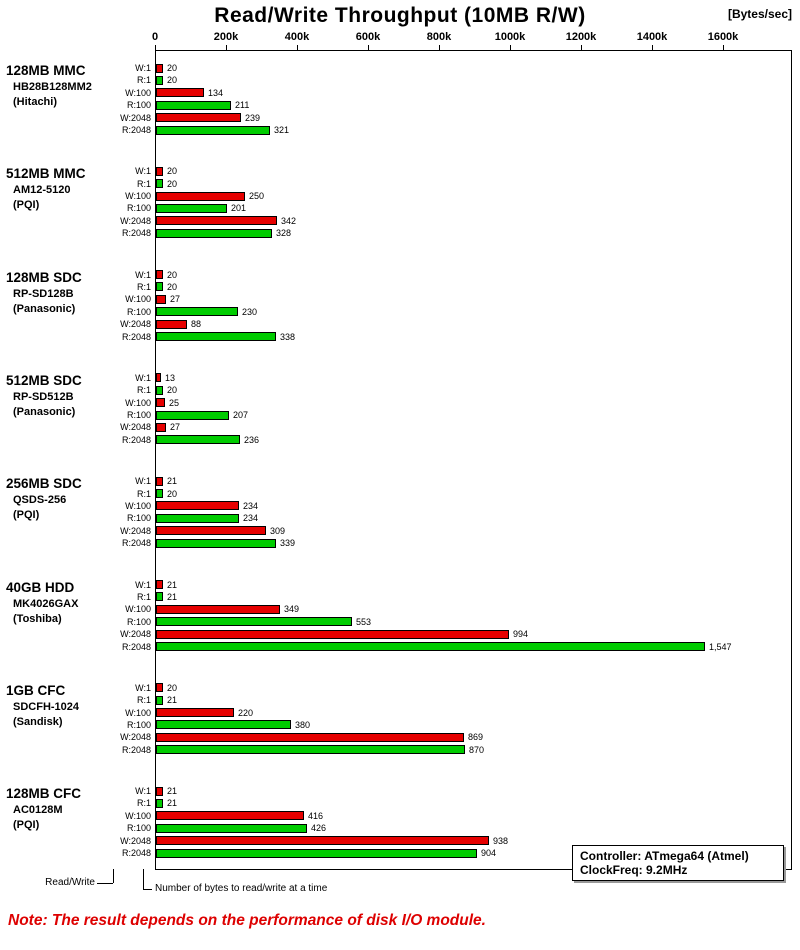  What do you see at coordinates (400, 737) in the screenshot?
I see `chart-row: W:2048 869` at bounding box center [400, 737].